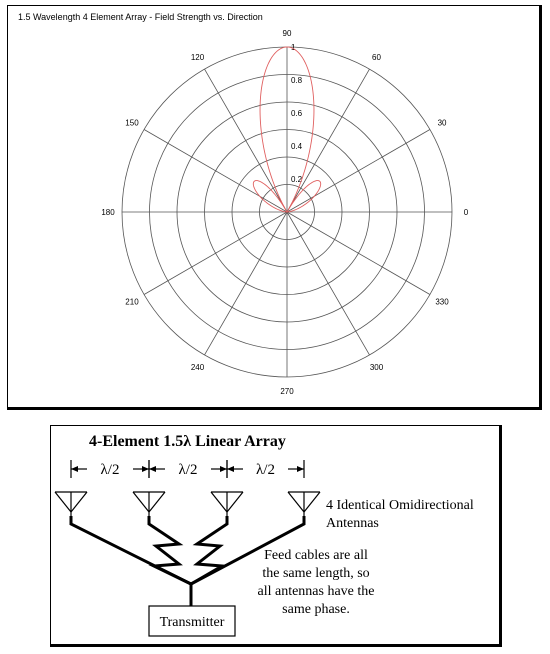 This screenshot has width=550, height=654. I want to click on angle-tick-label: 330, so click(442, 302).